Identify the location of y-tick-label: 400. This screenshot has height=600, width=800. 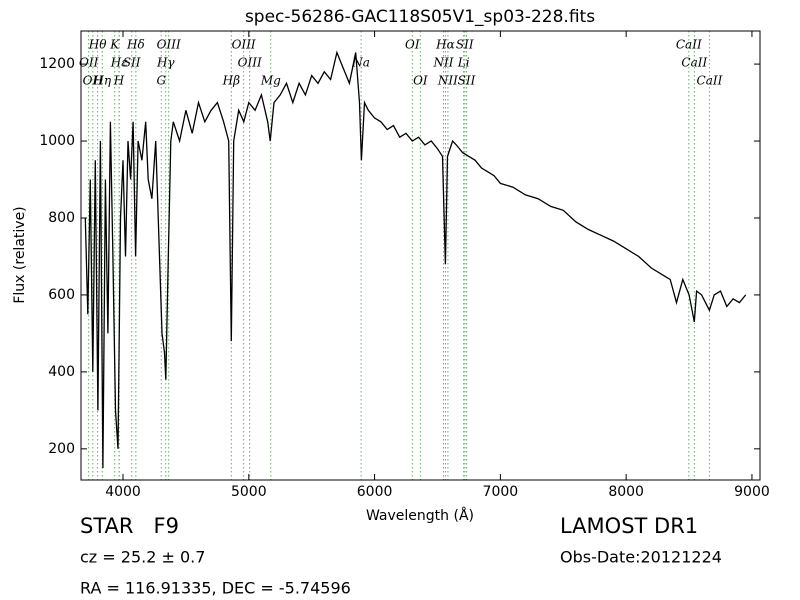
(61, 372).